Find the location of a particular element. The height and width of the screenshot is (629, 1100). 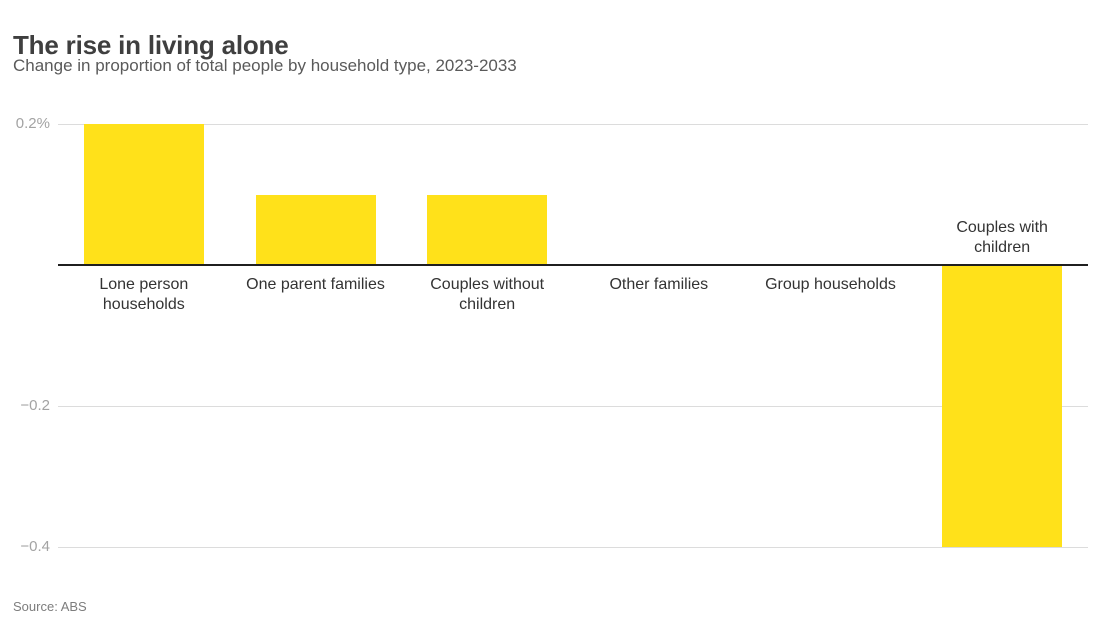

bar-couples-with-children is located at coordinates (1002, 406).